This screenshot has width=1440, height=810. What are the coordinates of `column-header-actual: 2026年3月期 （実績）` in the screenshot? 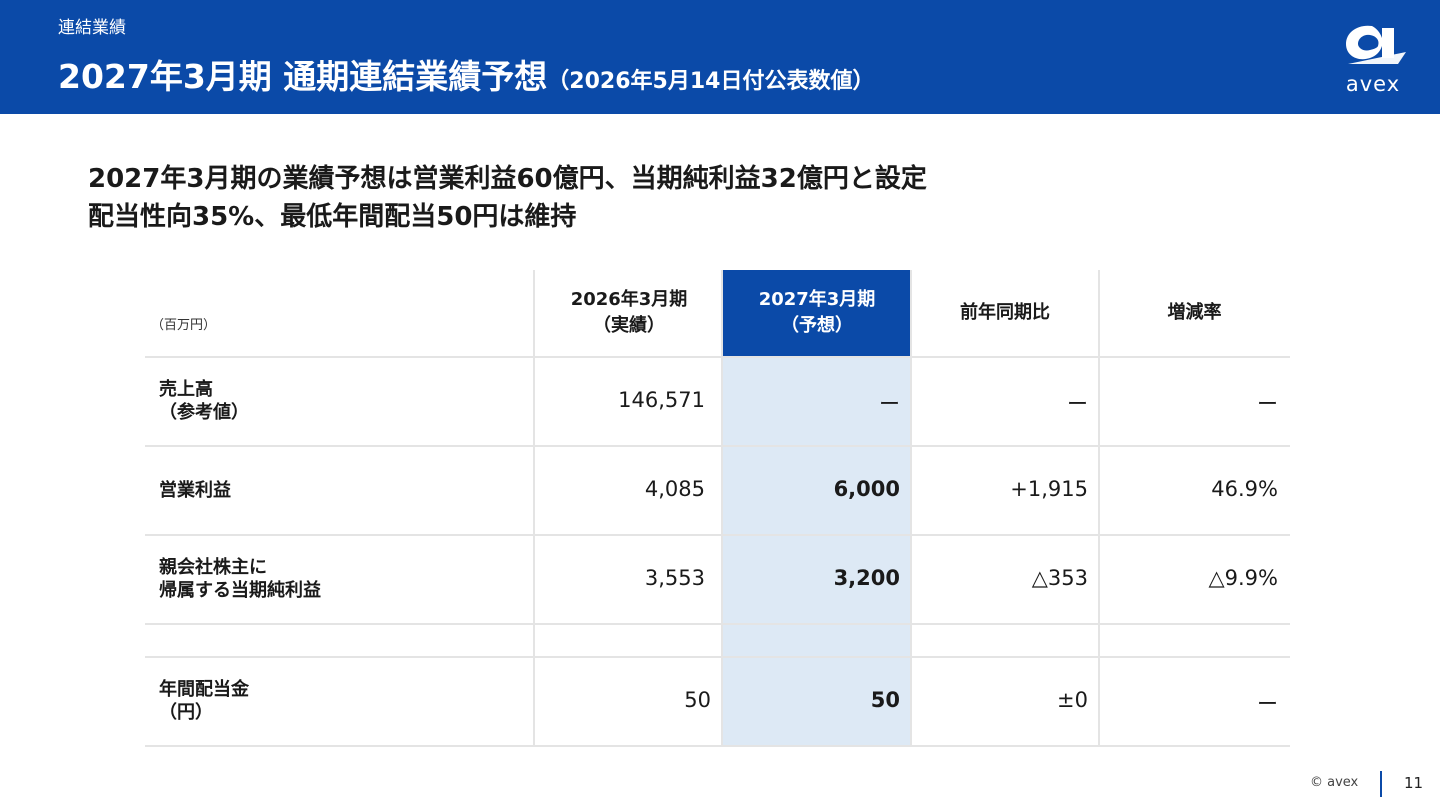 It's located at (629, 313).